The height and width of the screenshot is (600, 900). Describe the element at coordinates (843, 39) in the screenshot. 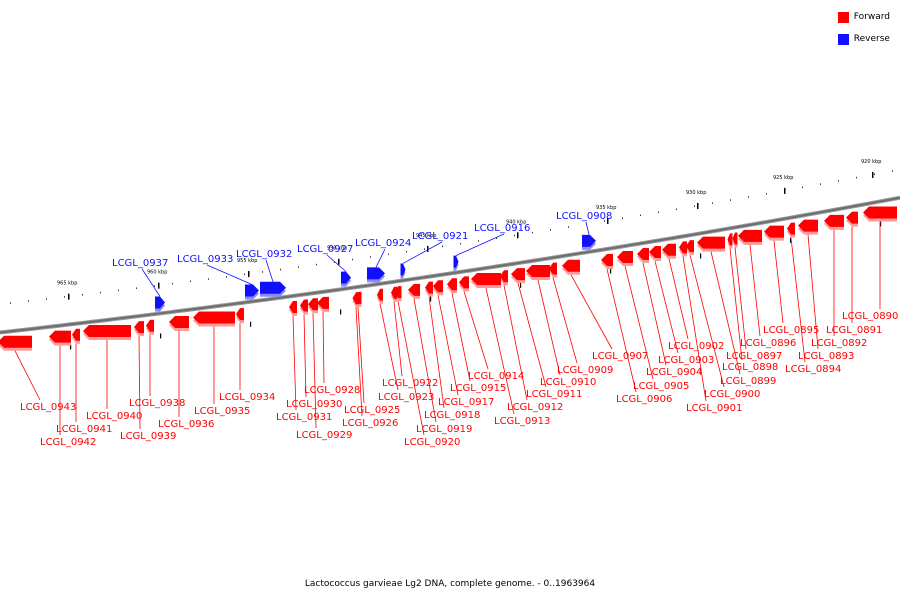

I see `reverse-swatch-icon` at that location.